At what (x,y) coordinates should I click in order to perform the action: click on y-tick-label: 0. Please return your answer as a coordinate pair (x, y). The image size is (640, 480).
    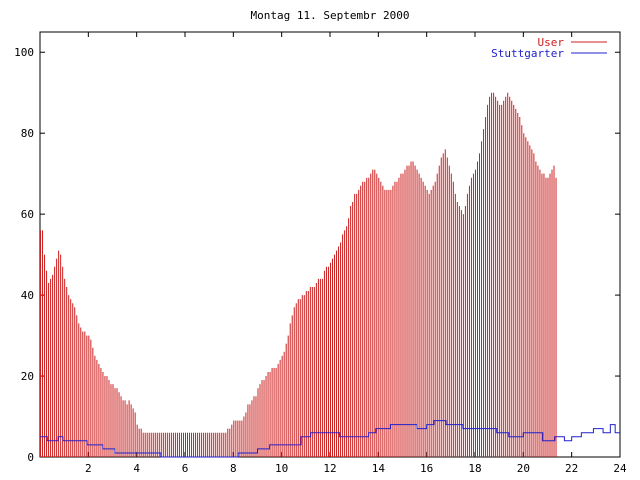
    Looking at the image, I should click on (30, 457).